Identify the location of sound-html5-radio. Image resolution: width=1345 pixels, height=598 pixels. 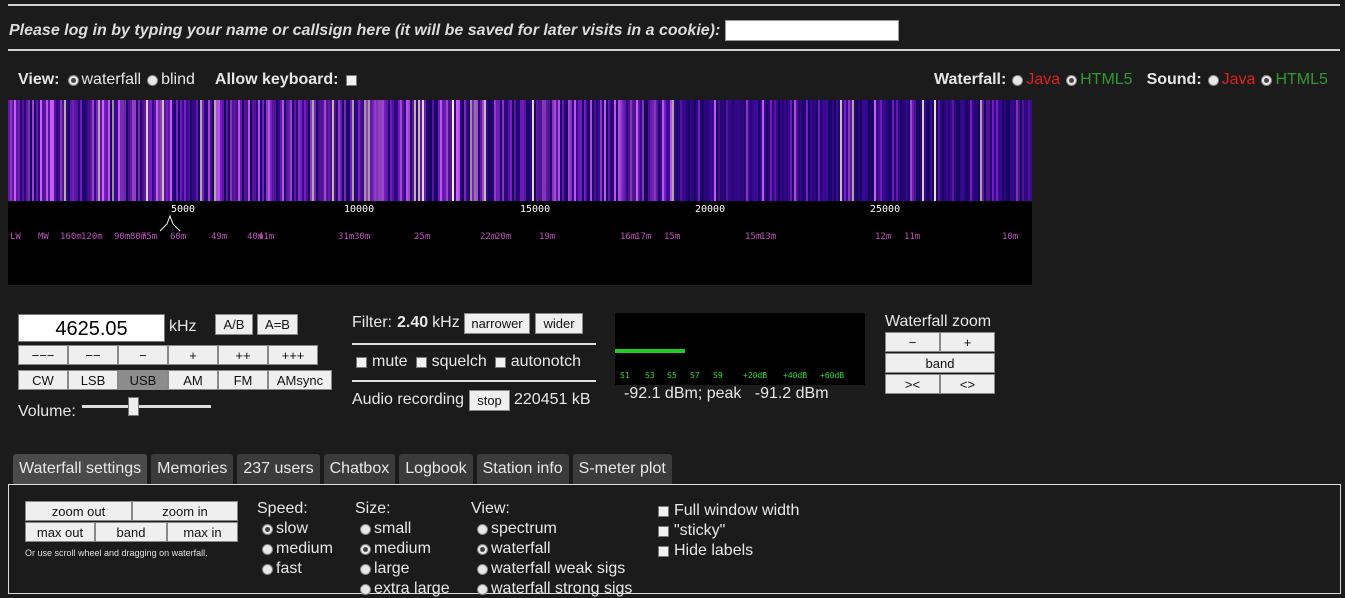
(1267, 80).